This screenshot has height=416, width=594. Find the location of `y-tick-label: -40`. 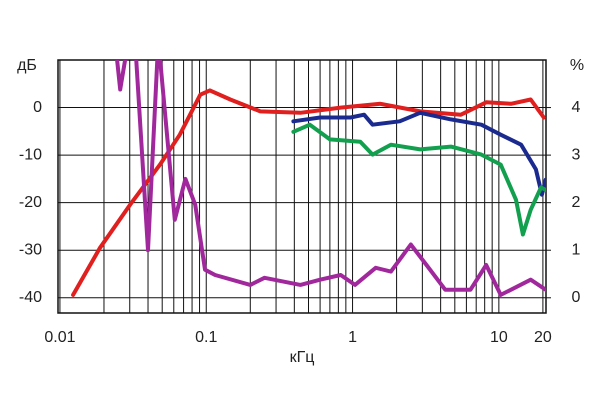

y-tick-label: -40 is located at coordinates (30, 297).